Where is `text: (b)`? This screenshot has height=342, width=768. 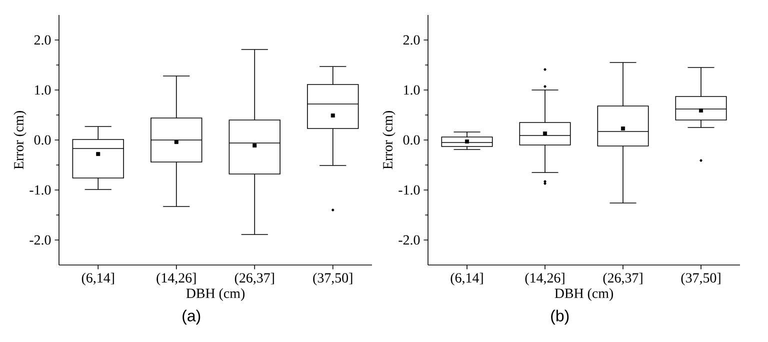 text: (b) is located at coordinates (560, 317).